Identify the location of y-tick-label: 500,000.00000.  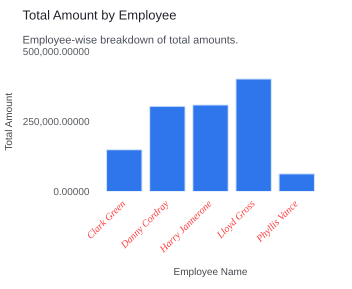
(56, 52).